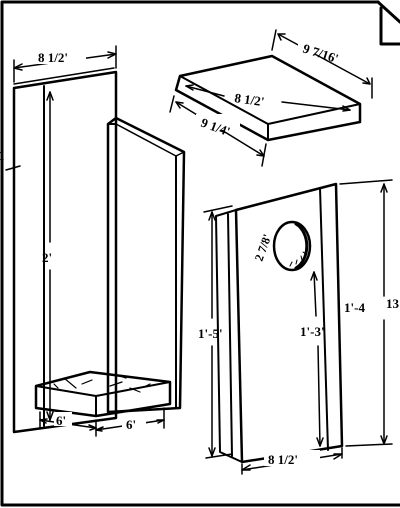 The width and height of the screenshot is (400, 508). Describe the element at coordinates (366, 313) in the screenshot. I see `front-right-height-dimension` at that location.